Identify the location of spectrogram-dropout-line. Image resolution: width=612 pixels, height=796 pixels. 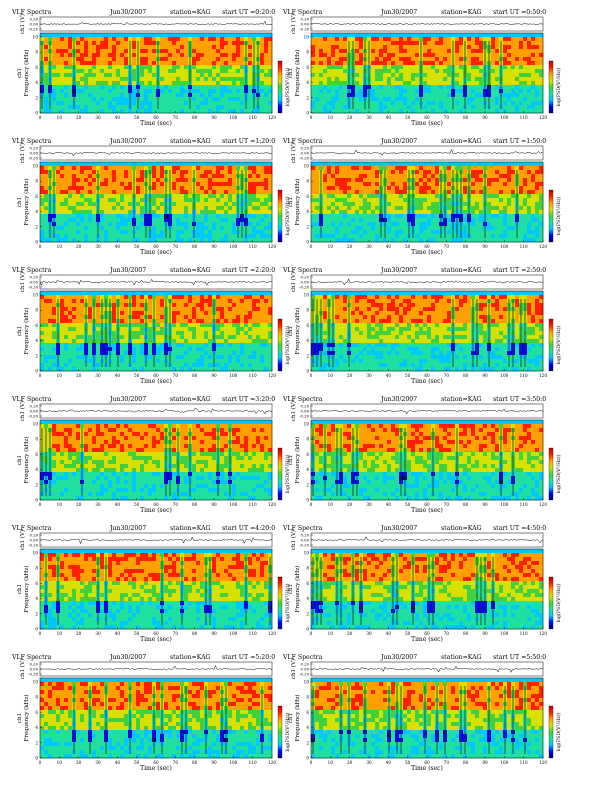
(517, 204).